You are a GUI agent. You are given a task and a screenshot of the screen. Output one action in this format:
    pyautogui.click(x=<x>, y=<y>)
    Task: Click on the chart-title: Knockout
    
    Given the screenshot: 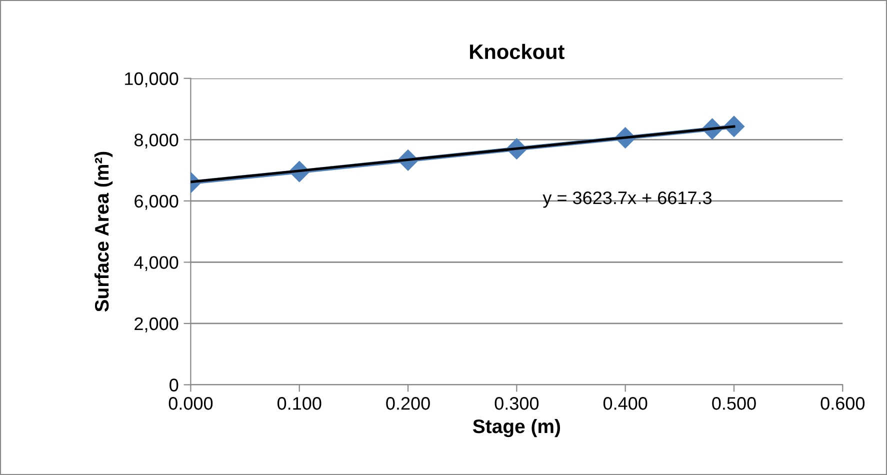 What is the action you would take?
    pyautogui.click(x=517, y=52)
    